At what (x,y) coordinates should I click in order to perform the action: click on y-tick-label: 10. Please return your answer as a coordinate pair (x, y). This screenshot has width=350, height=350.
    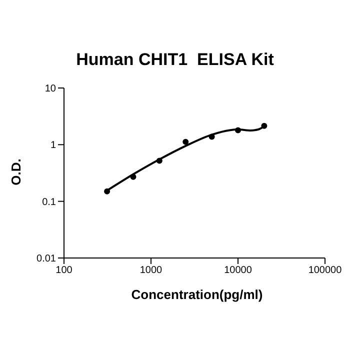
    Looking at the image, I should click on (50, 89).